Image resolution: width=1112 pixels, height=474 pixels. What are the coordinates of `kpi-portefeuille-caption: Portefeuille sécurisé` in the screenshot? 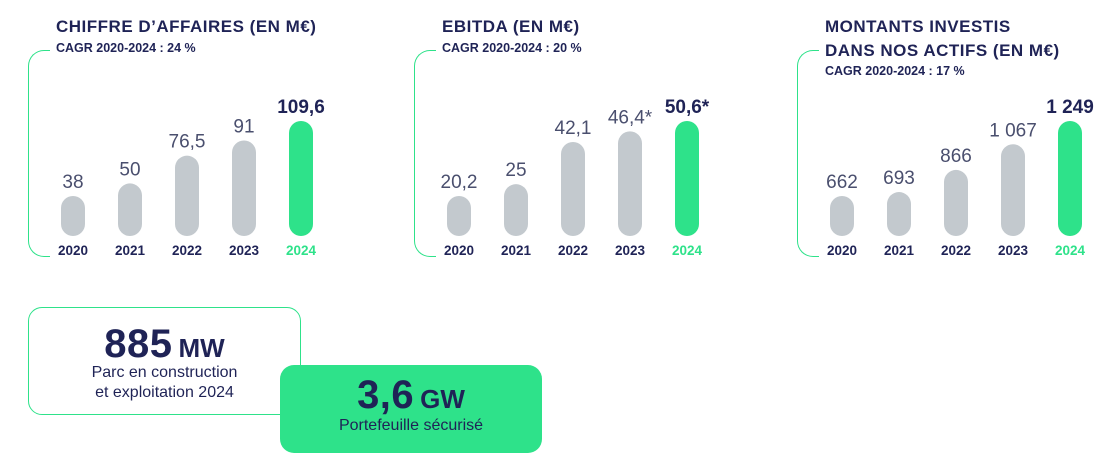 It's located at (411, 425).